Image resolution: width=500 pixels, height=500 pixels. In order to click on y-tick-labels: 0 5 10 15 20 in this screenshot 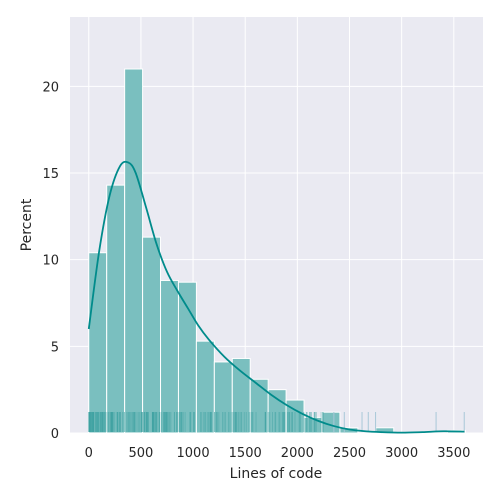, I will do `click(50, 261)`.